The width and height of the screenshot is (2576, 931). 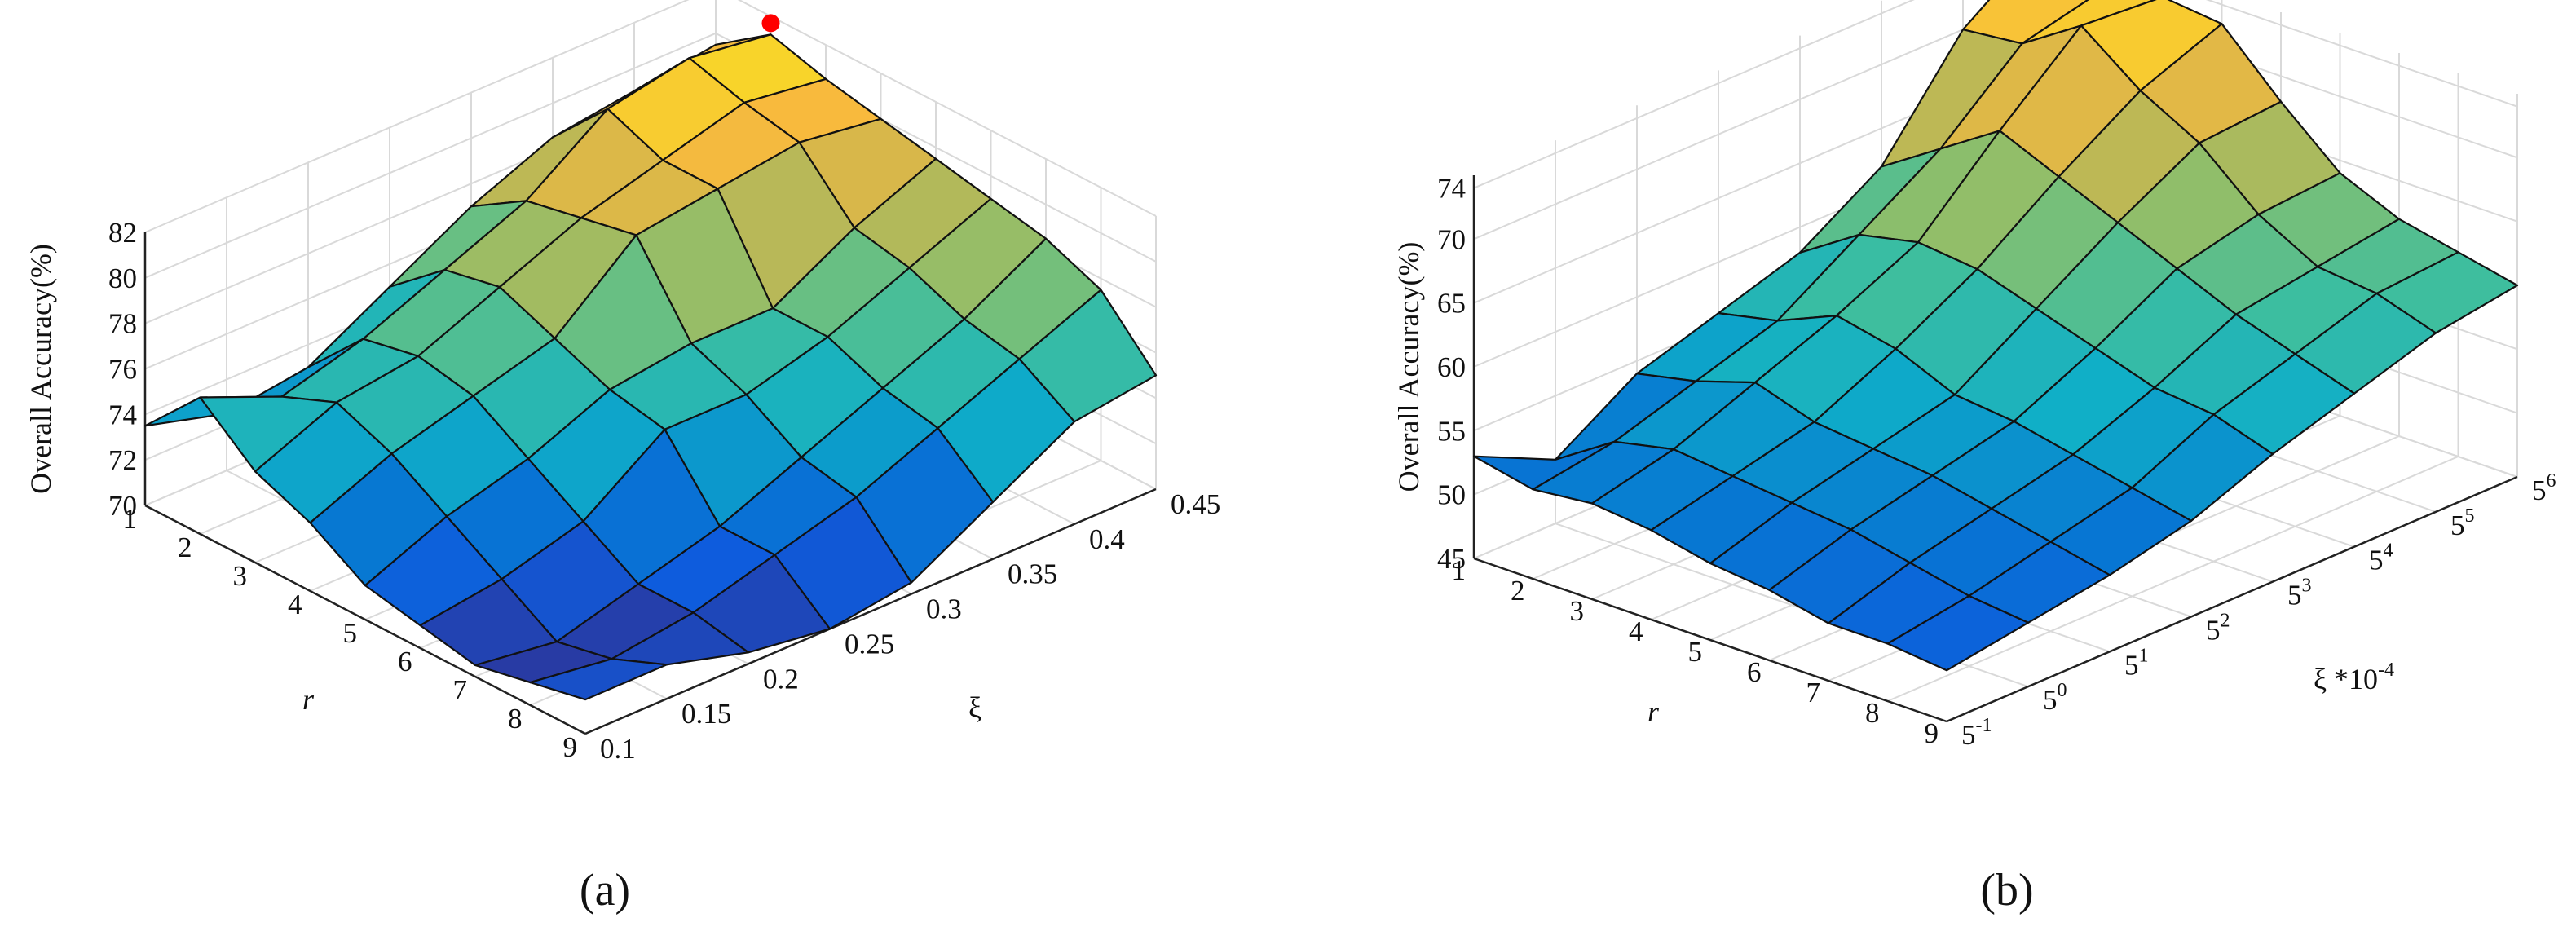 What do you see at coordinates (2307, 586) in the screenshot?
I see `y-tick-exp: 3` at bounding box center [2307, 586].